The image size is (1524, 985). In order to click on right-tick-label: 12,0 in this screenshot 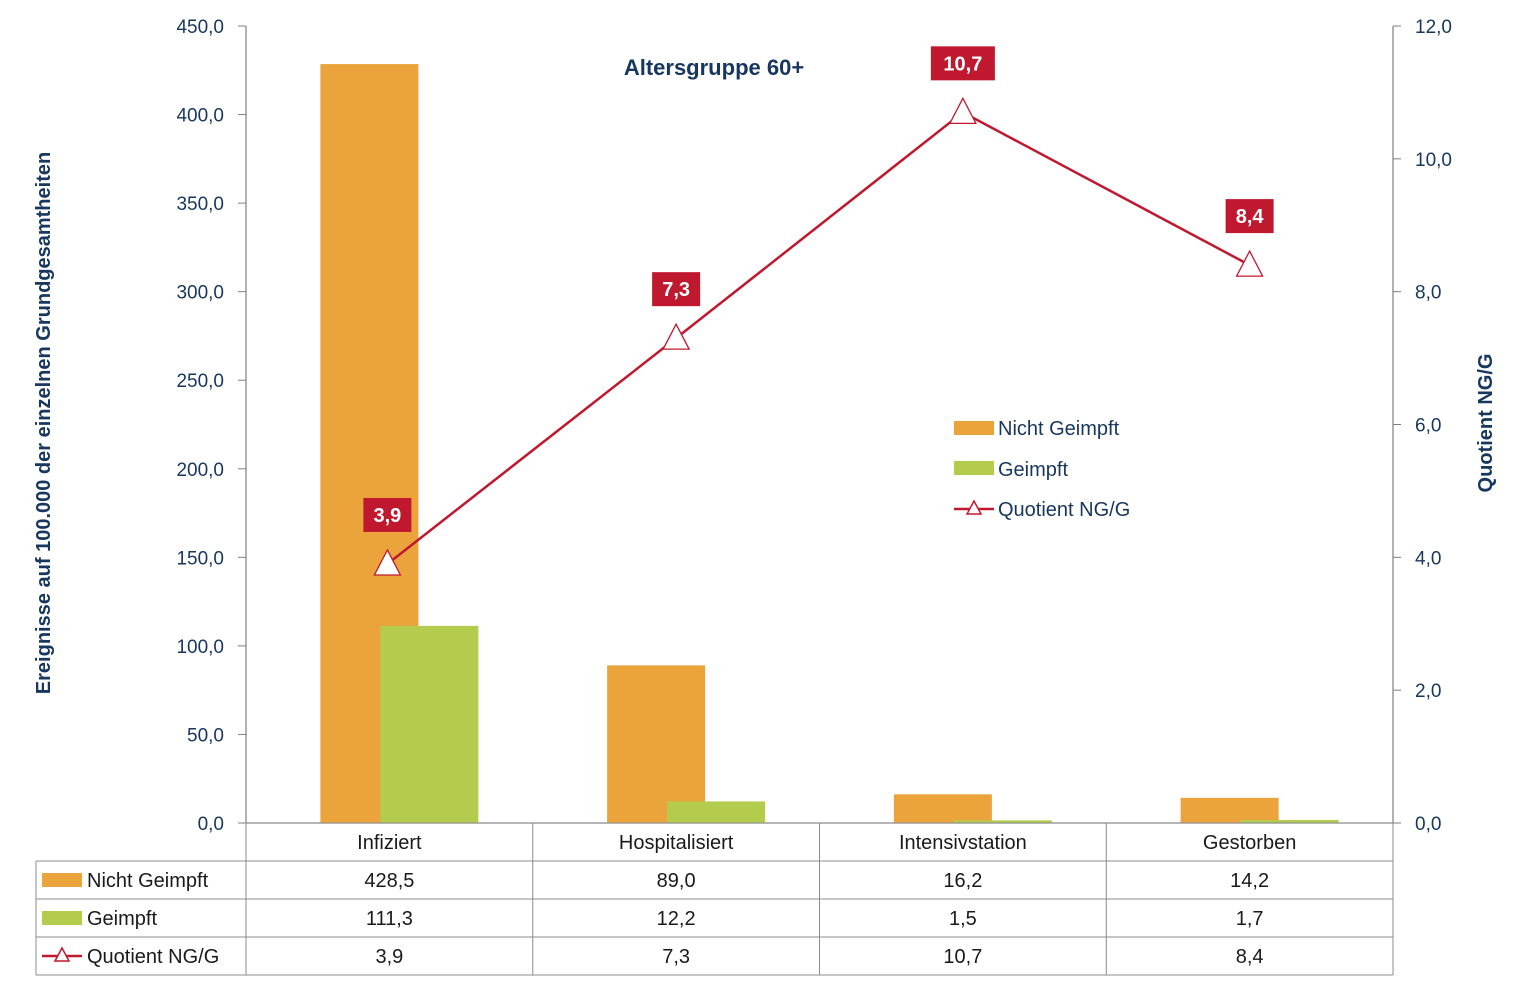, I will do `click(1433, 27)`.